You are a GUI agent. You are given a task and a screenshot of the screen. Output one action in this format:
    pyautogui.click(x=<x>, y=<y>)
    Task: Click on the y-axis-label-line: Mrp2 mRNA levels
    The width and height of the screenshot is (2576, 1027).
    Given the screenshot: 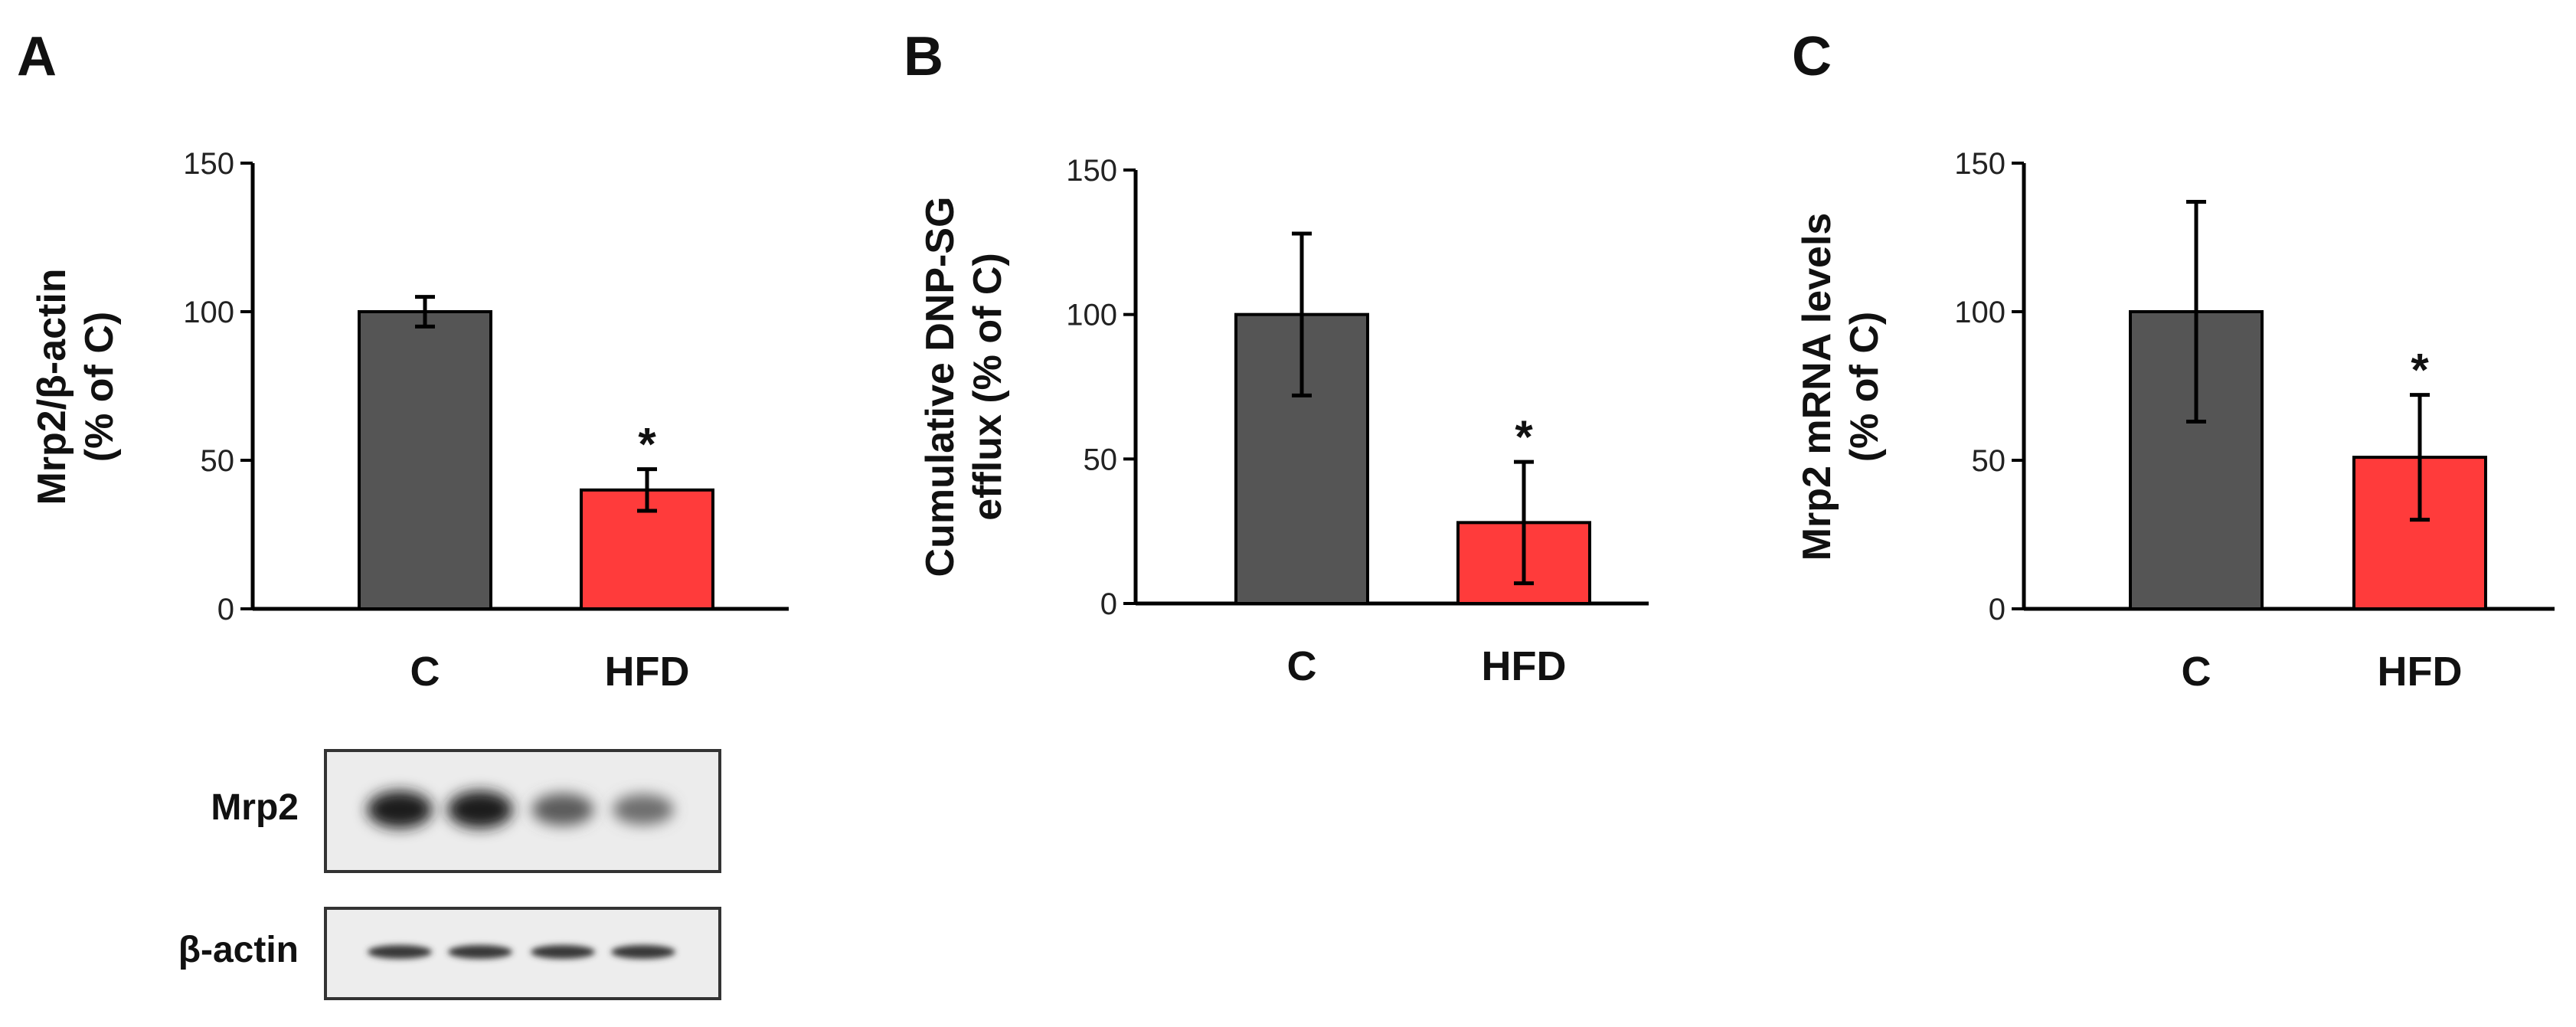 What is the action you would take?
    pyautogui.click(x=1817, y=387)
    